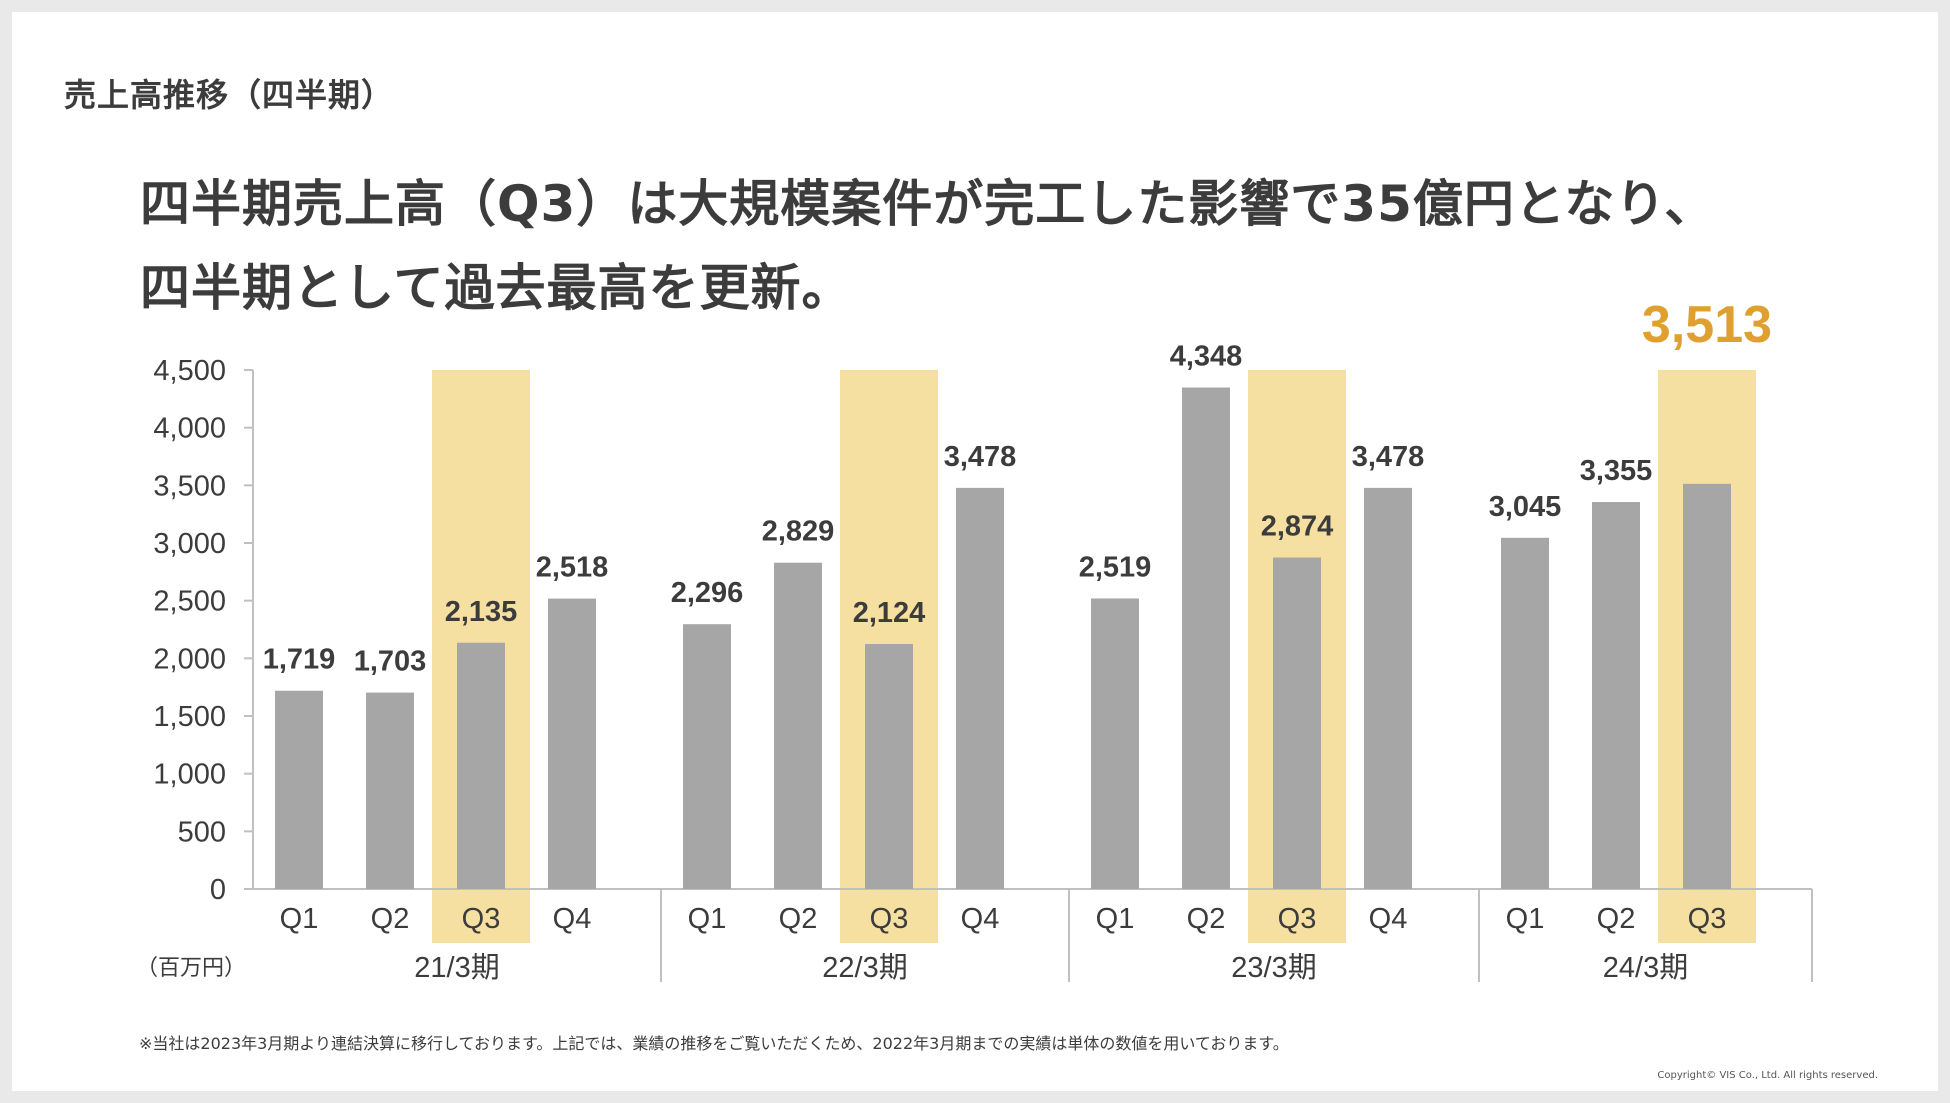  I want to click on bar-24/3期-Q1, so click(1525, 713).